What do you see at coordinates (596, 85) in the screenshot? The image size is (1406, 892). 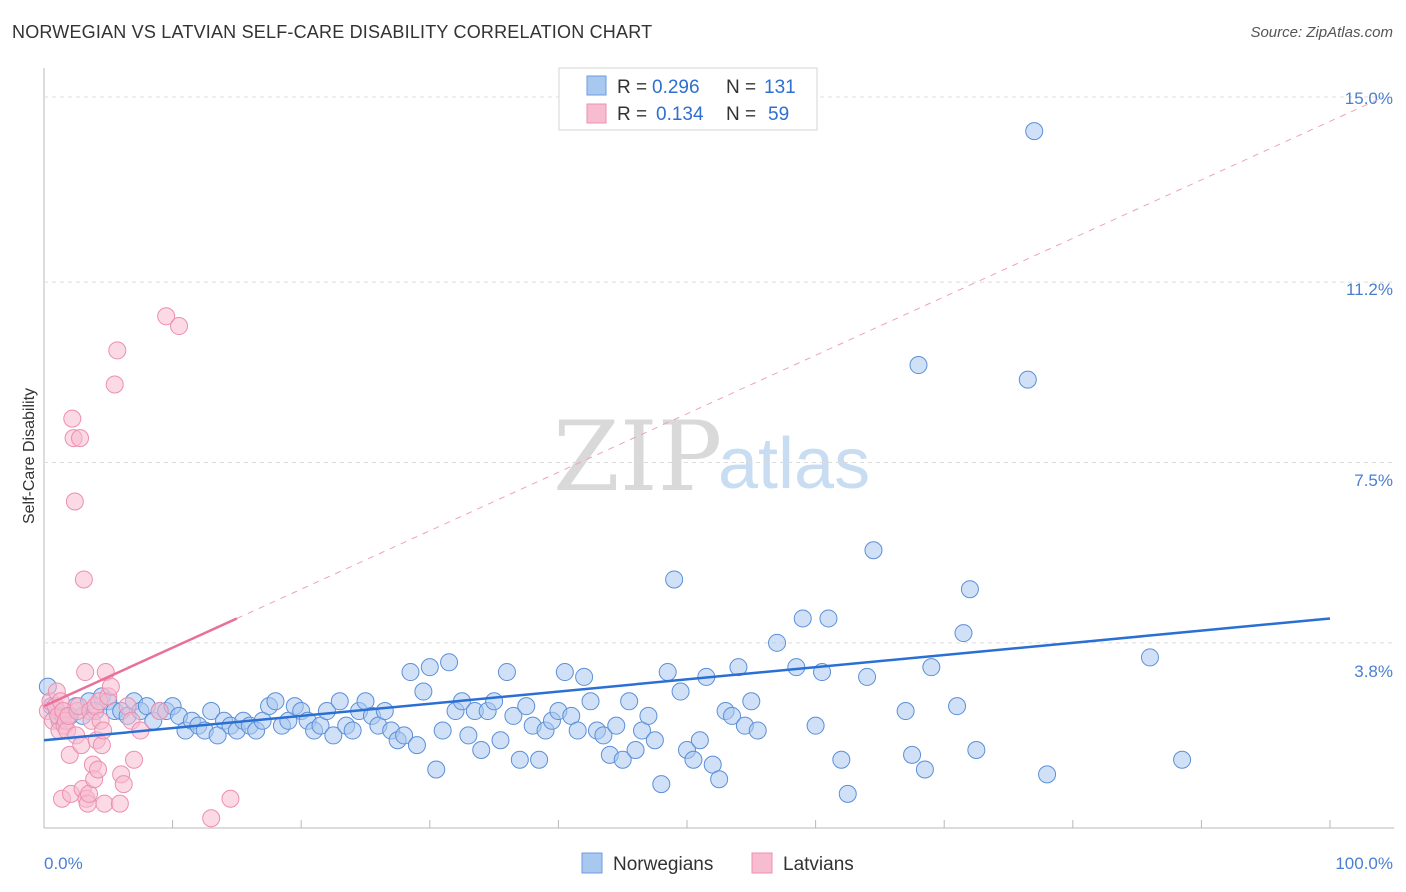 I see `legend-swatch-norwegians` at bounding box center [596, 85].